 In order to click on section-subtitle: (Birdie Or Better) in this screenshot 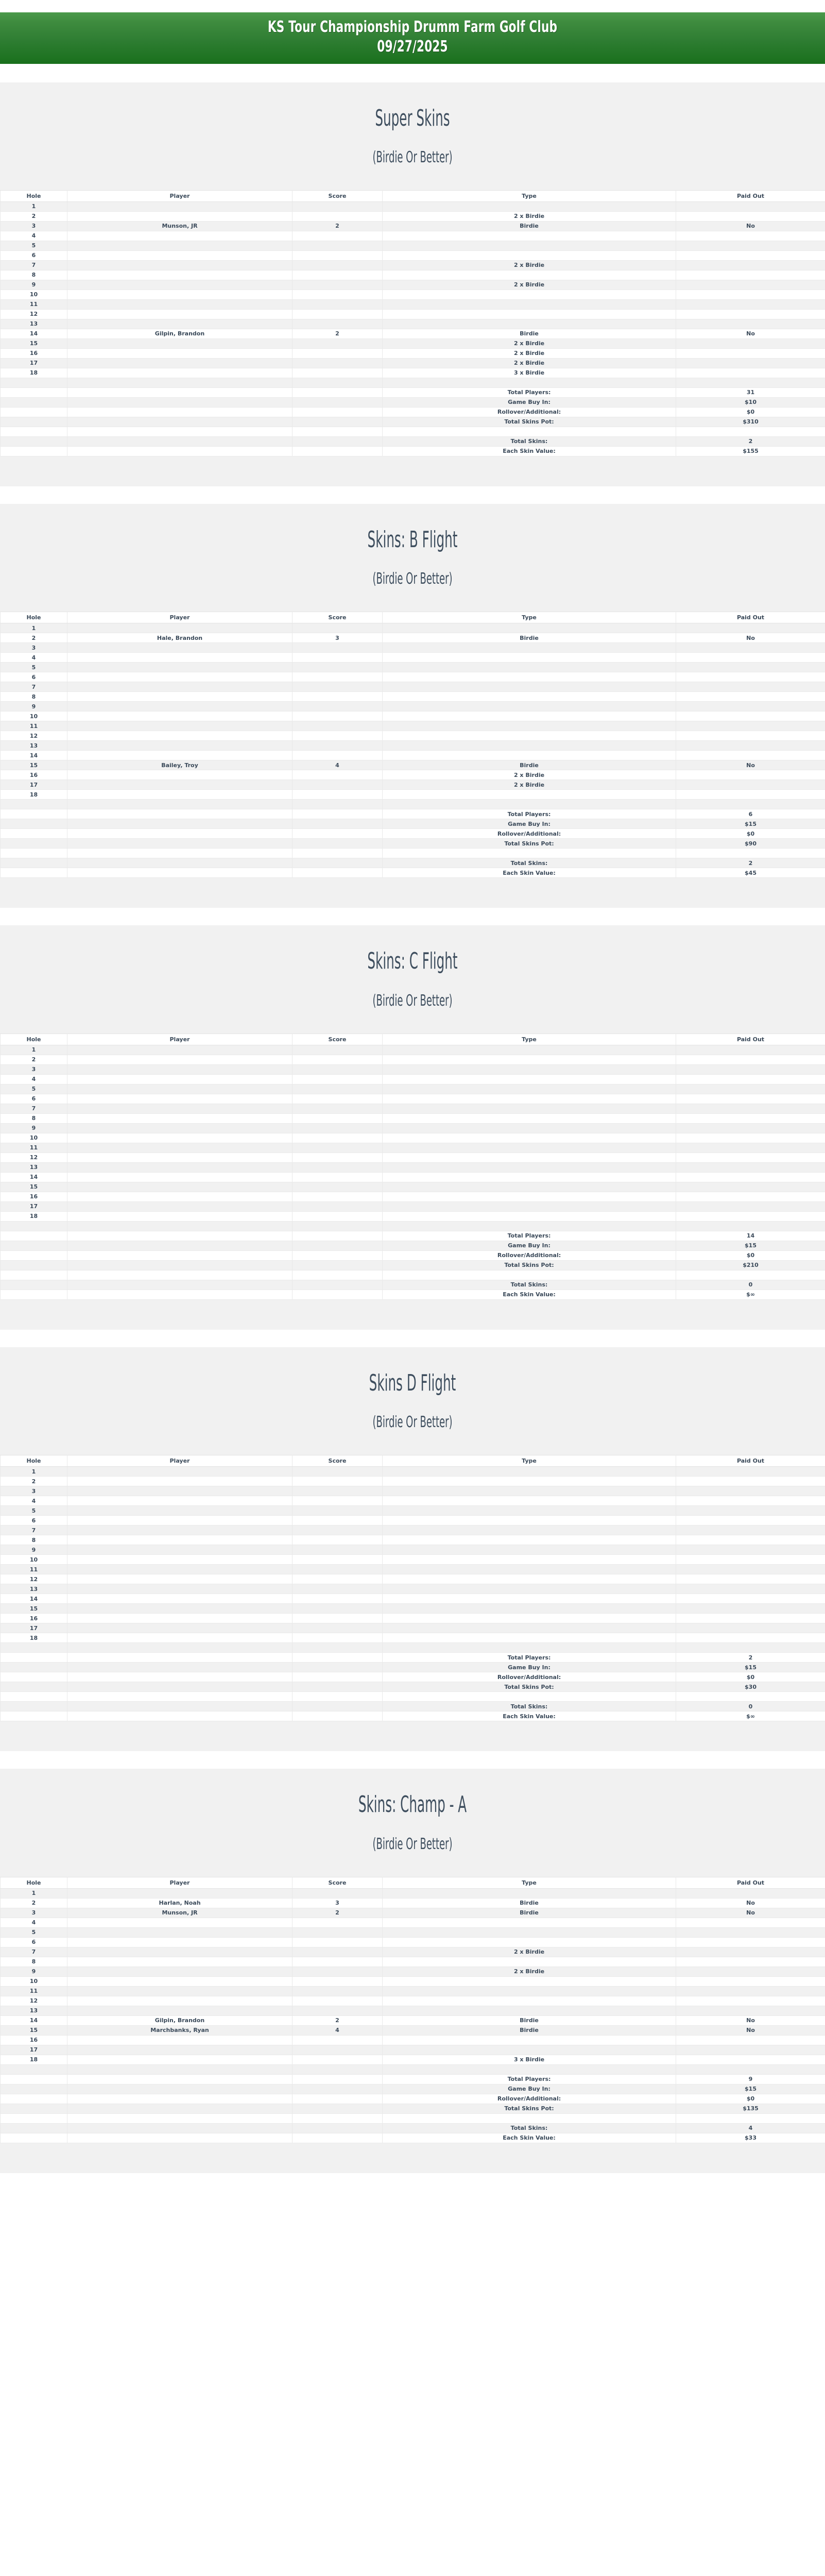, I will do `click(413, 1422)`.